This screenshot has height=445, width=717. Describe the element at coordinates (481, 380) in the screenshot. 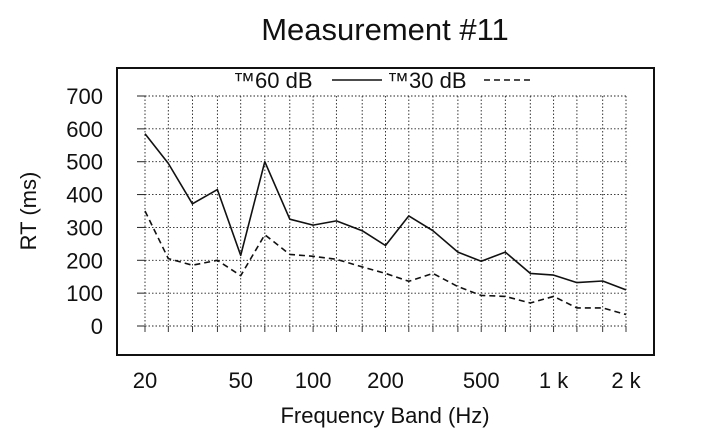

I see `x-tick-label: 500` at that location.